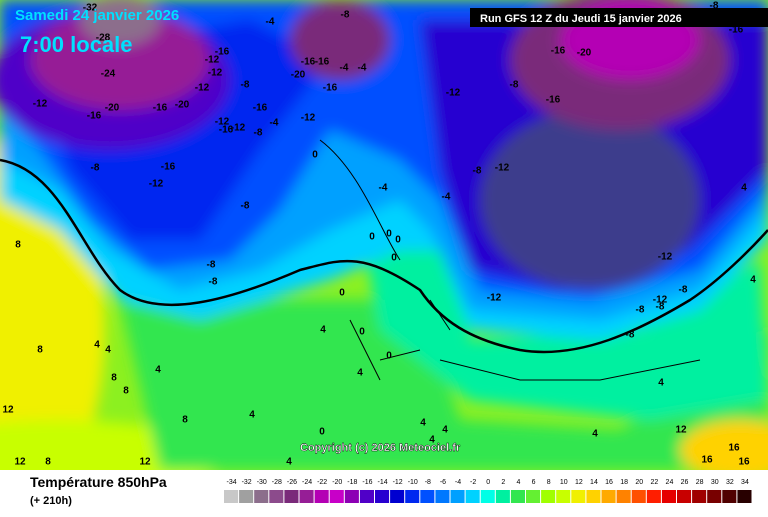 This screenshot has height=517, width=768. What do you see at coordinates (594, 482) in the screenshot?
I see `scale-label: 14` at bounding box center [594, 482].